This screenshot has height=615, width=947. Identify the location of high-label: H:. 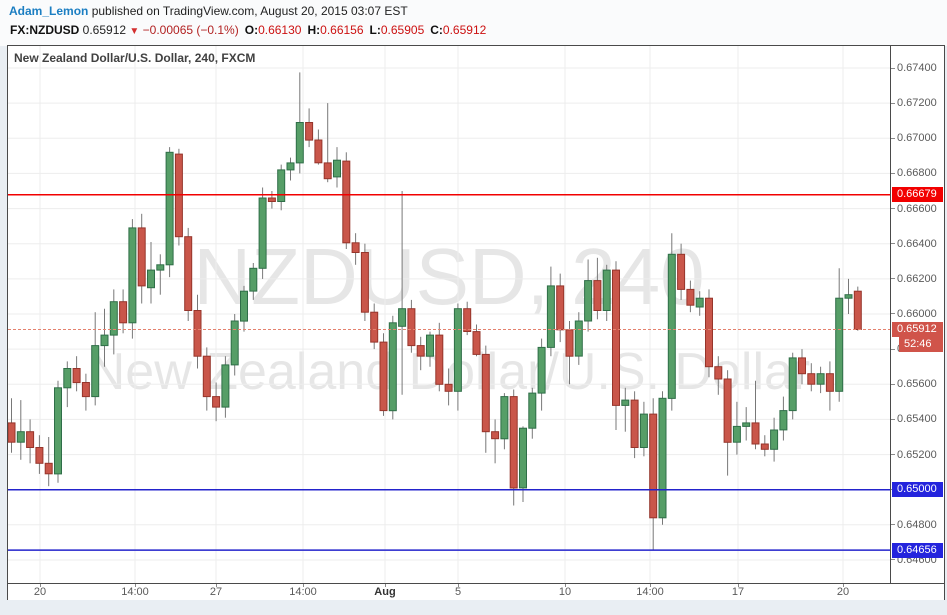
(314, 30).